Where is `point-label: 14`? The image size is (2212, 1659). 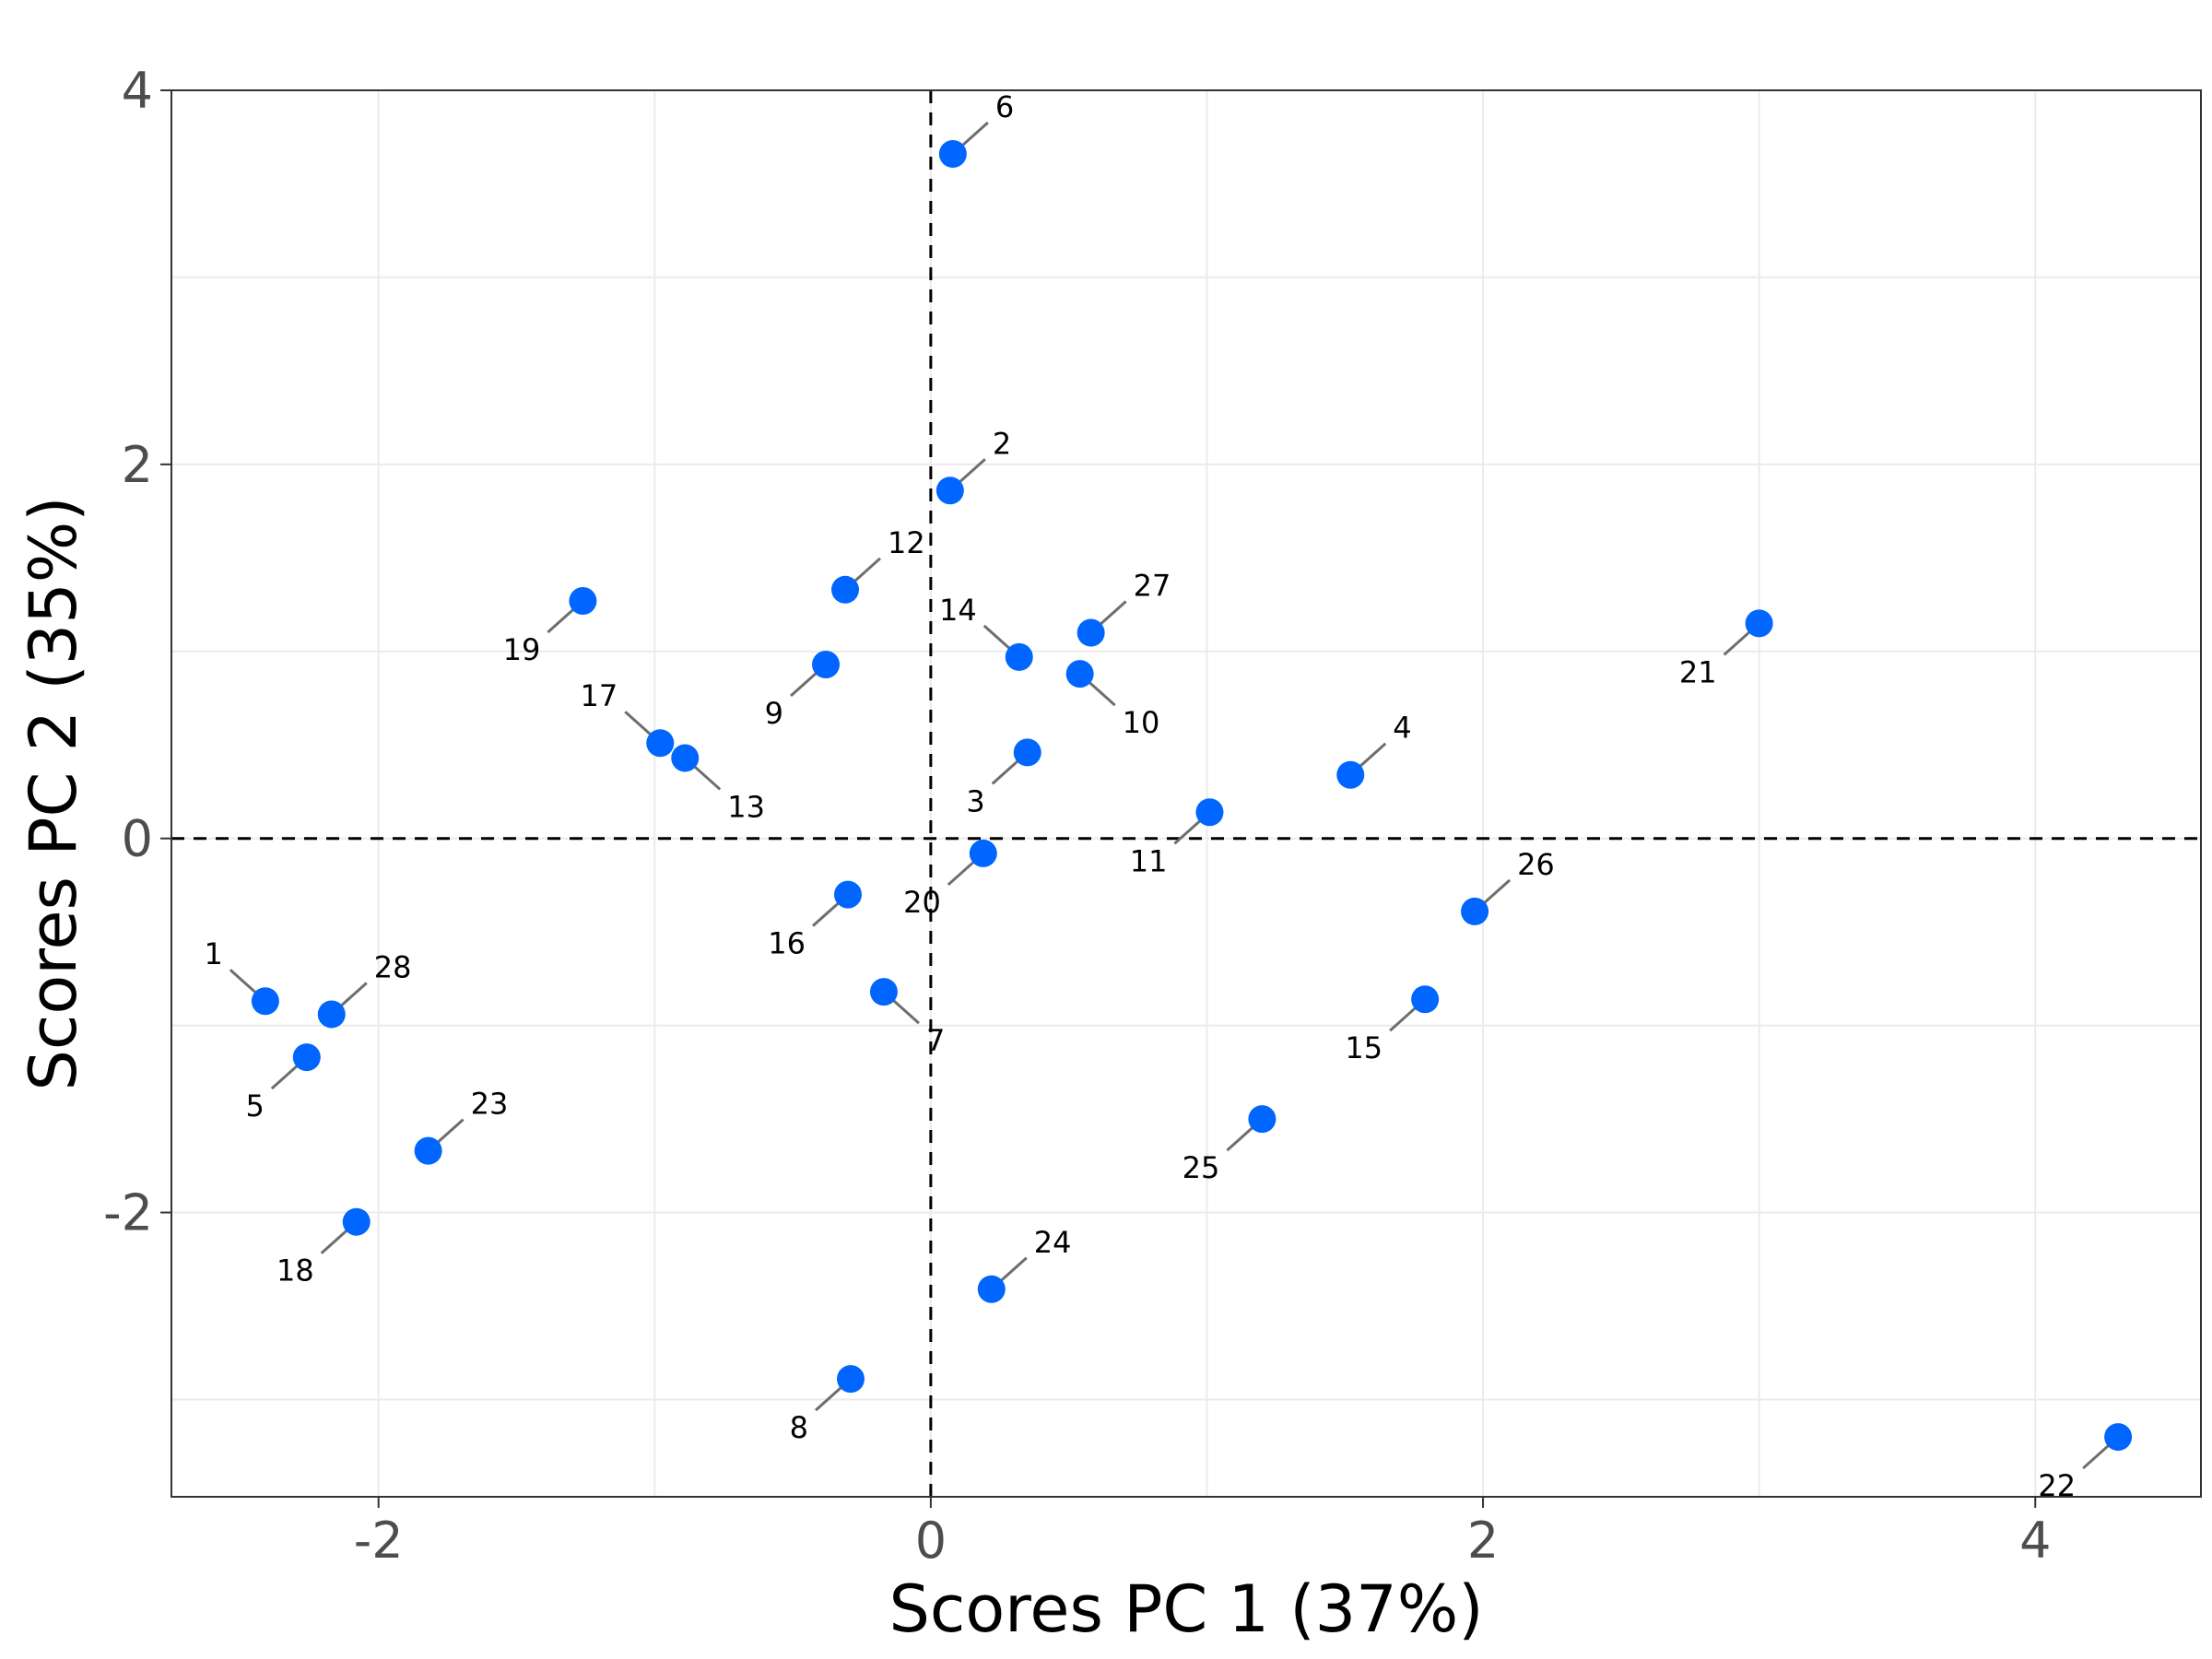
point-label: 14 is located at coordinates (958, 610).